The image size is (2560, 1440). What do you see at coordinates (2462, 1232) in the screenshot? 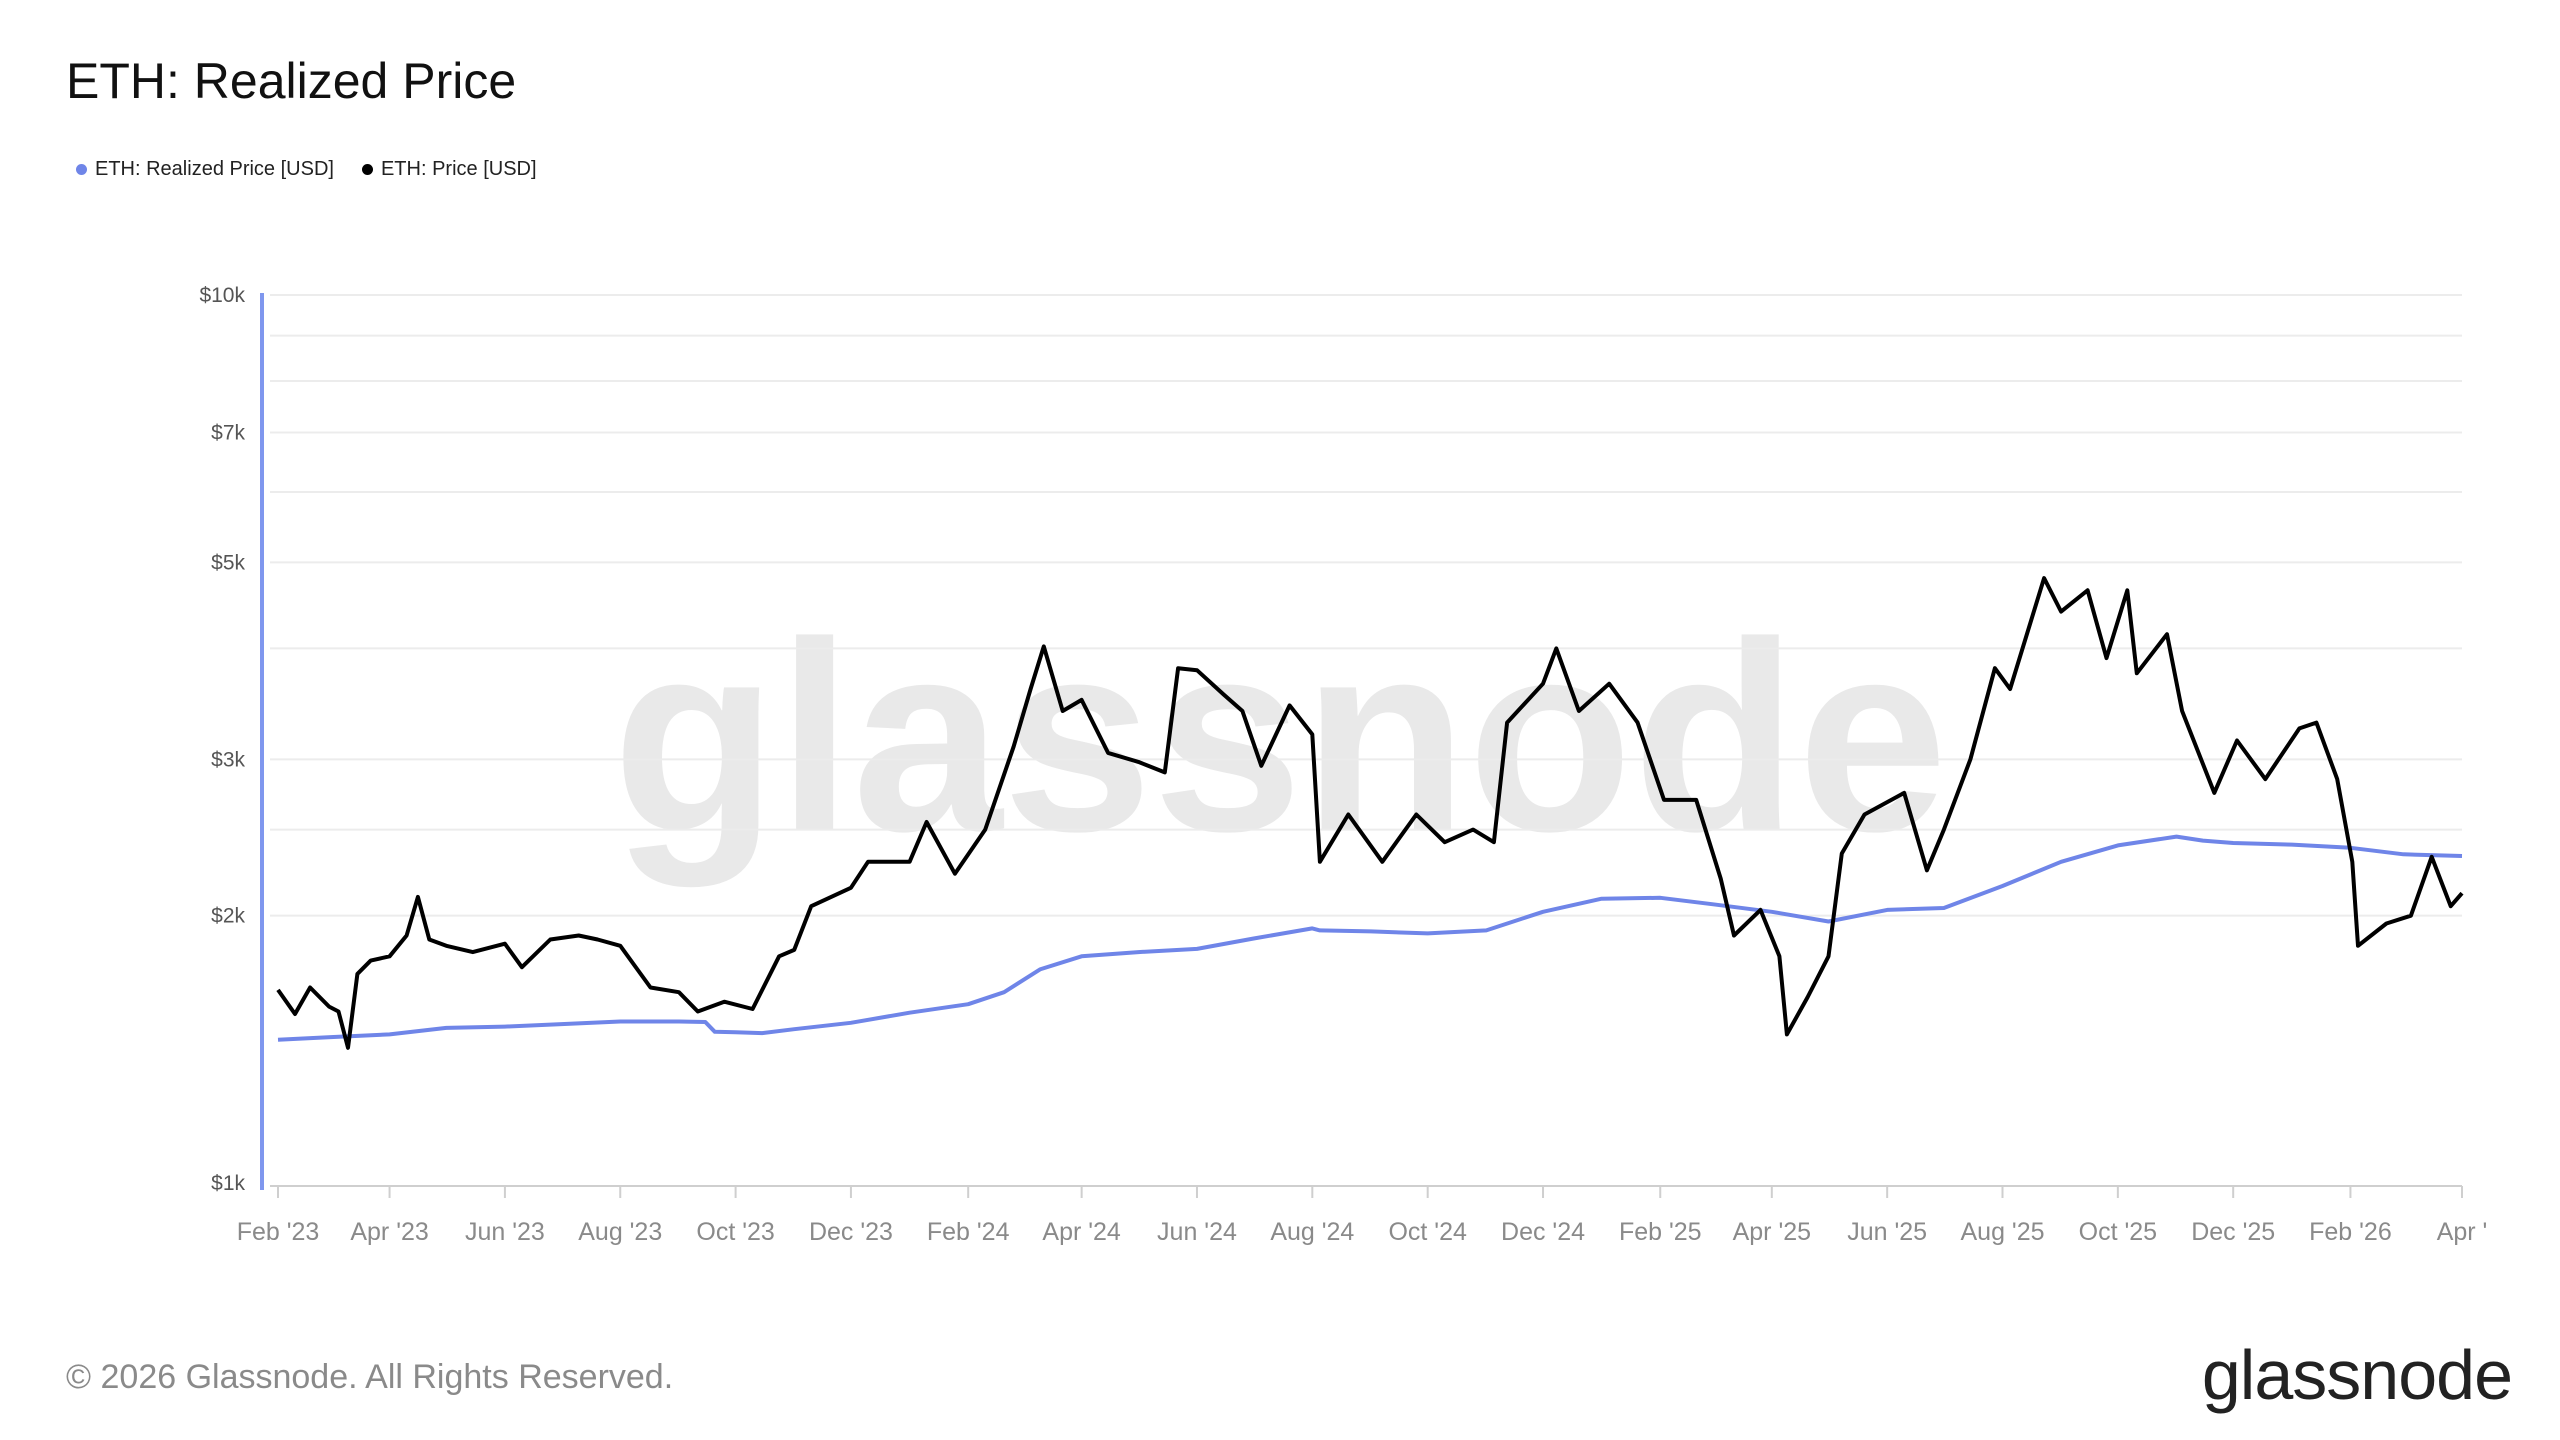
I see `x-tick-label: Apr '` at bounding box center [2462, 1232].